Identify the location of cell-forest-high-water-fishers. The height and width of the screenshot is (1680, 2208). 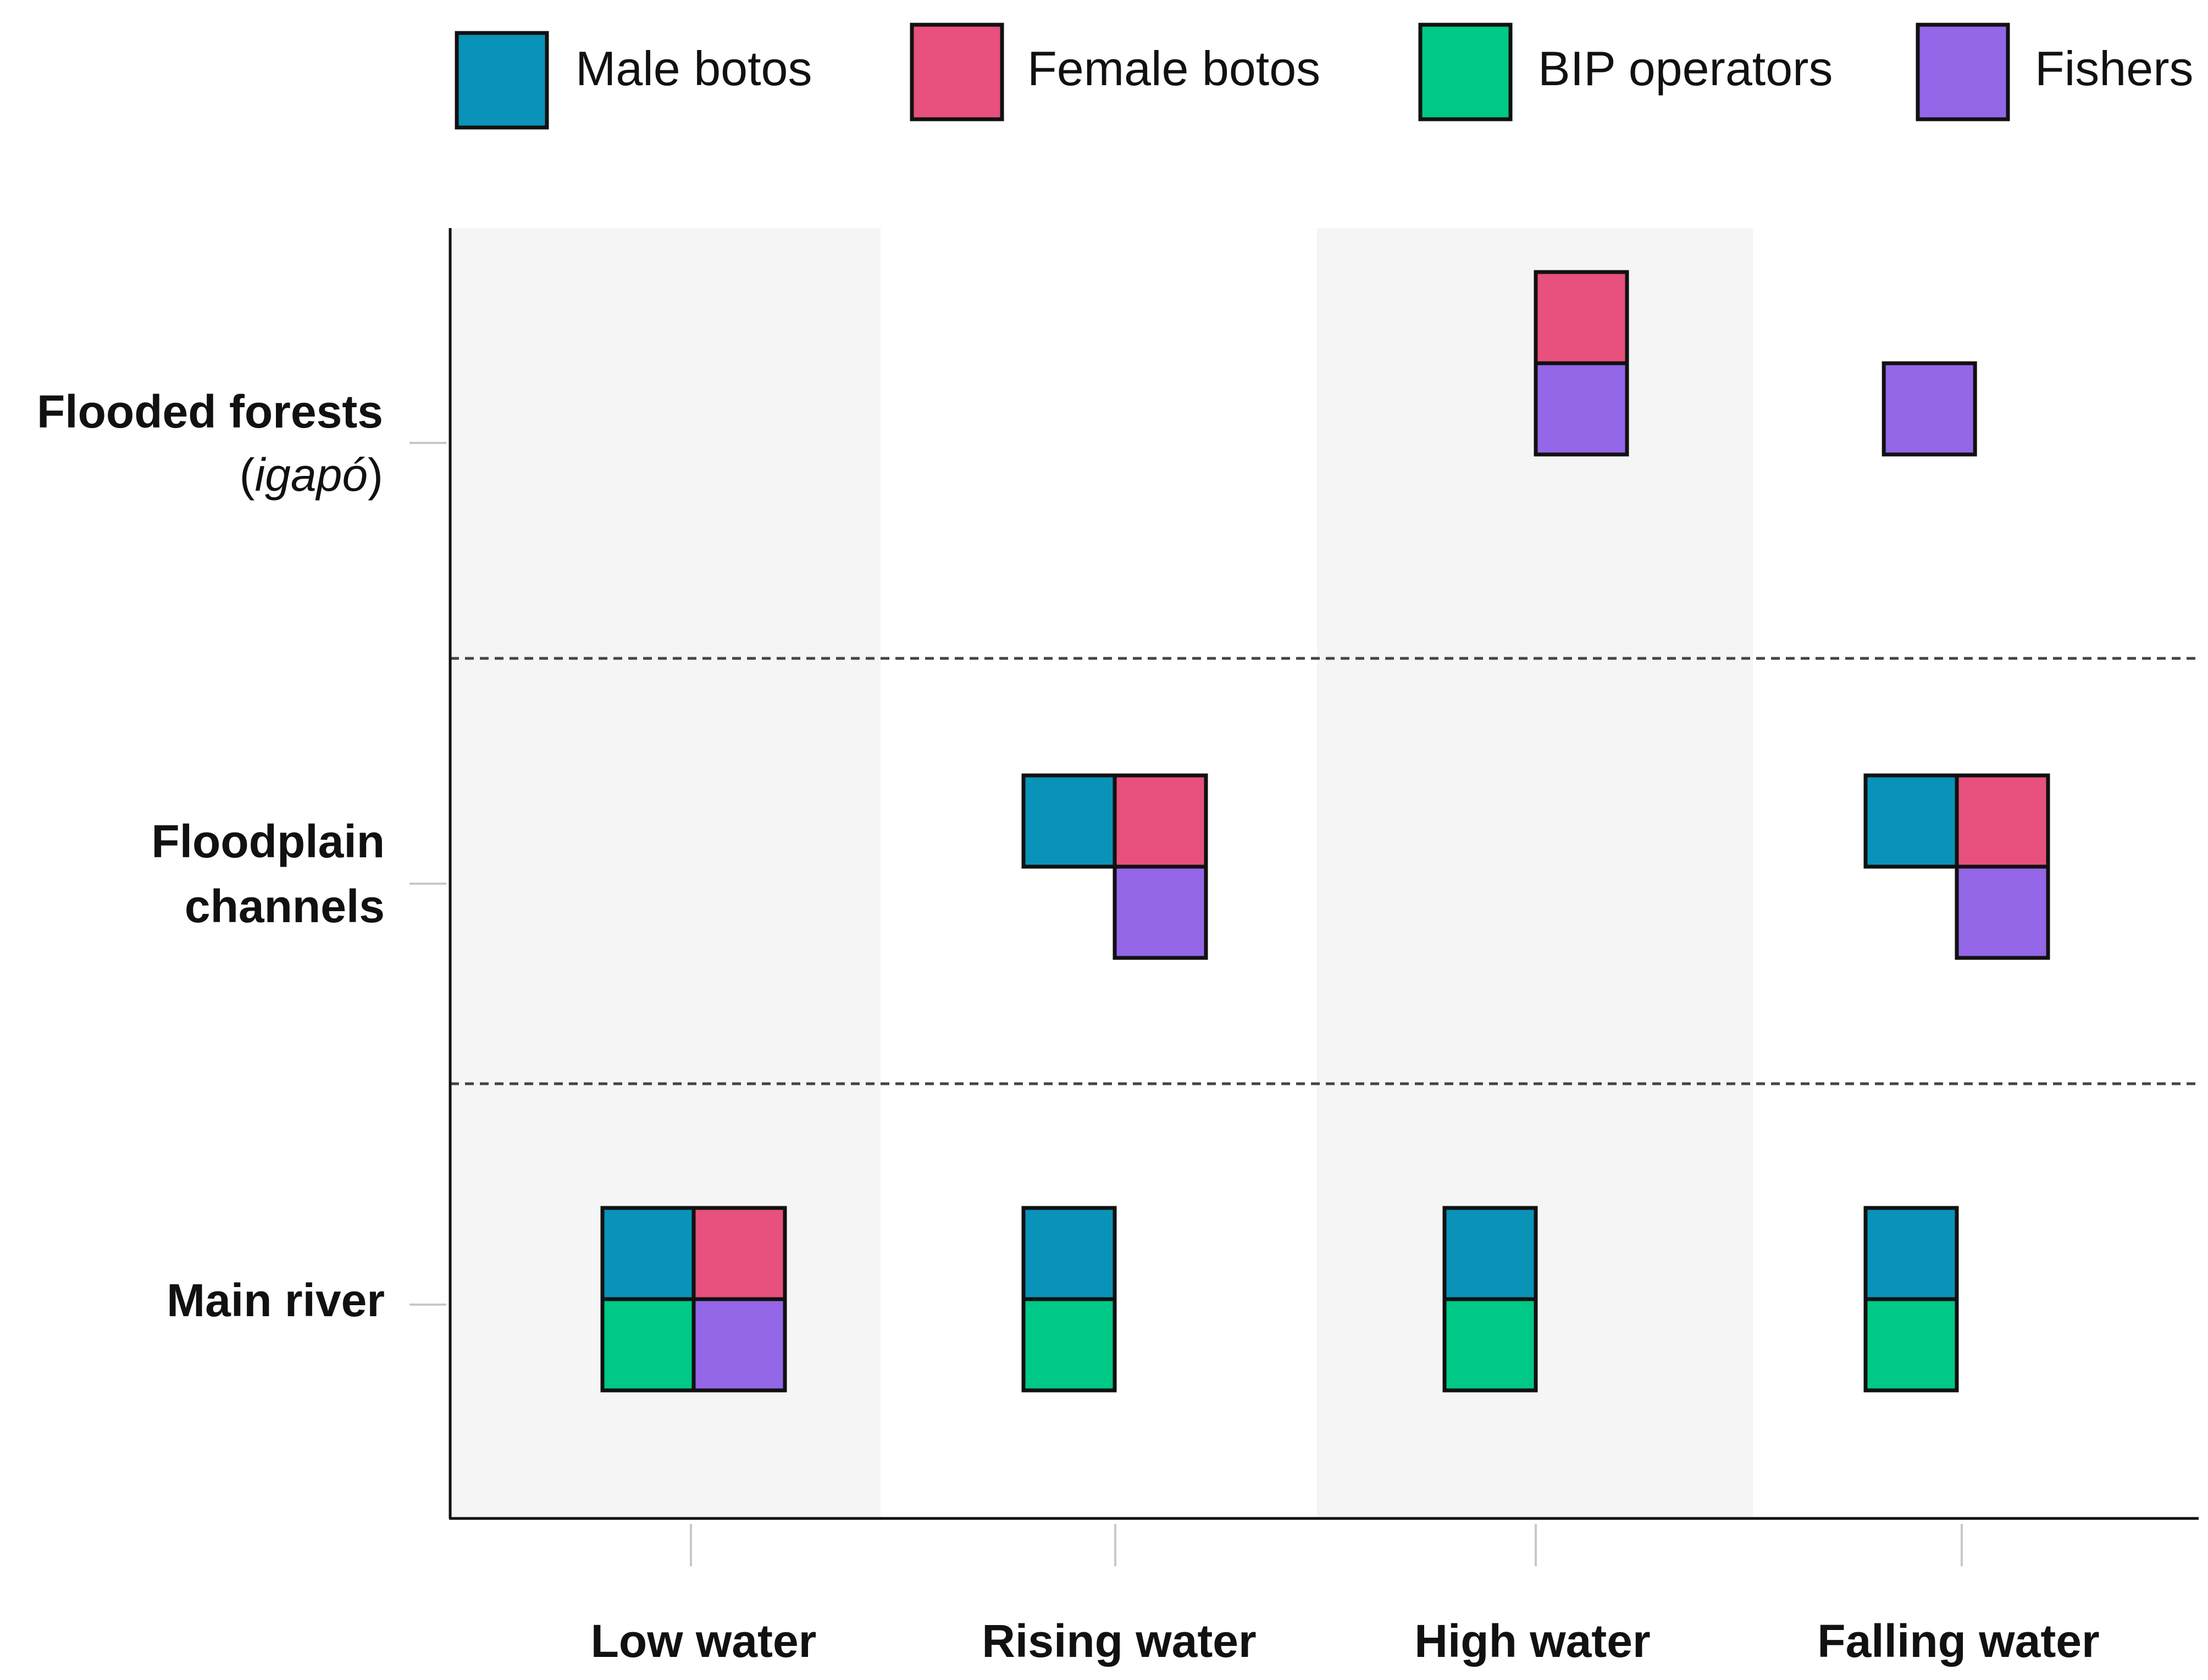
(1582, 409).